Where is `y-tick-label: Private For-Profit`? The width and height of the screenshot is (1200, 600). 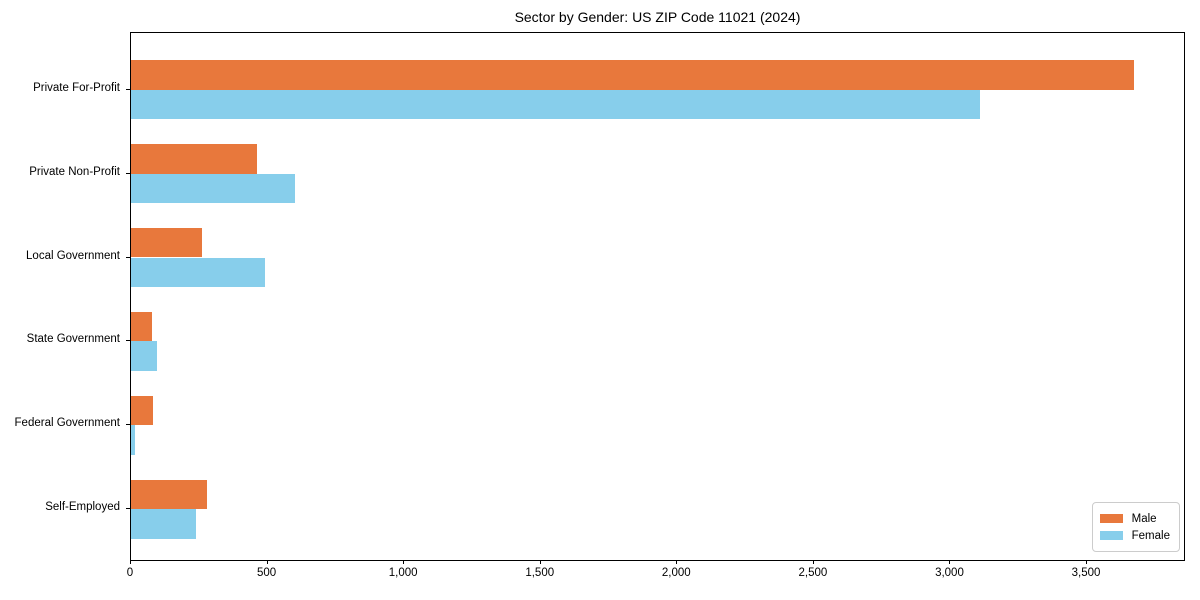
y-tick-label: Private For-Profit is located at coordinates (76, 87).